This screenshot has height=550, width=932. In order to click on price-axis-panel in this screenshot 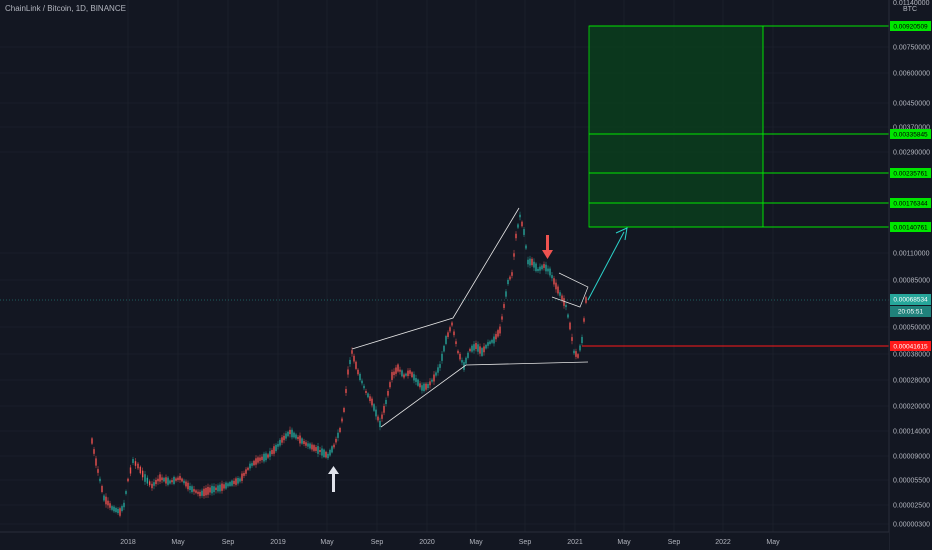, I will do `click(910, 275)`.